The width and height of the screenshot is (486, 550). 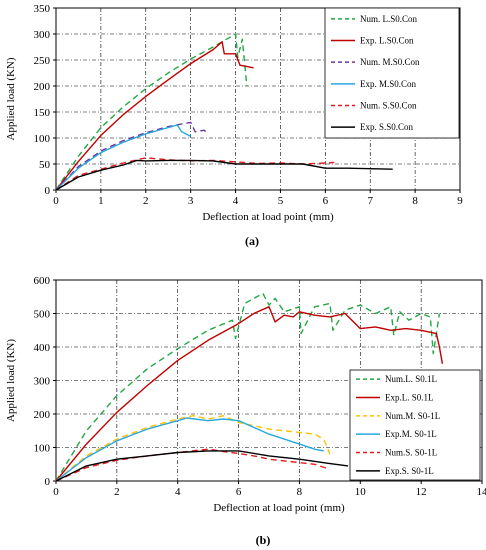 What do you see at coordinates (370, 201) in the screenshot?
I see `x-tick-label: 7` at bounding box center [370, 201].